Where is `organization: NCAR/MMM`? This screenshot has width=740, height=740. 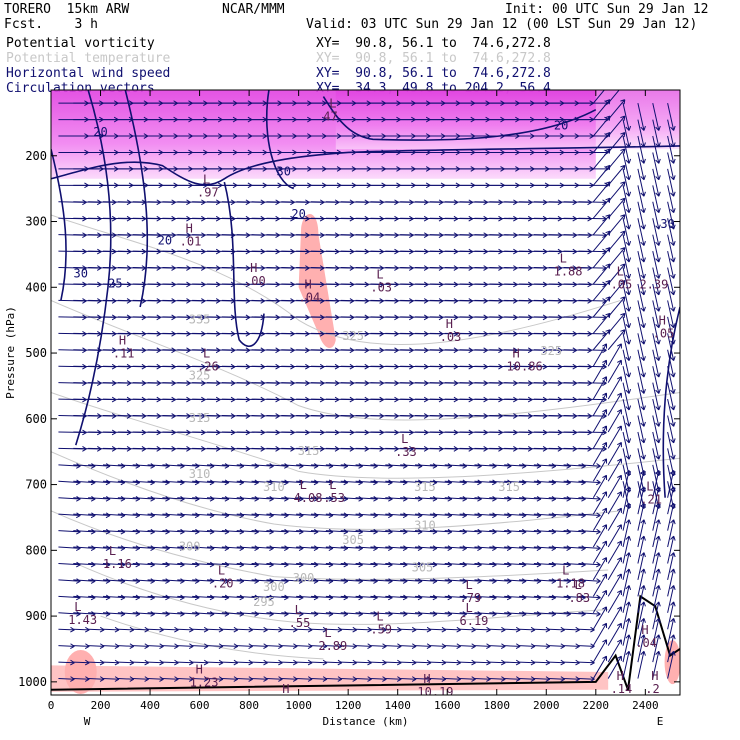
organization: NCAR/MMM is located at coordinates (253, 9).